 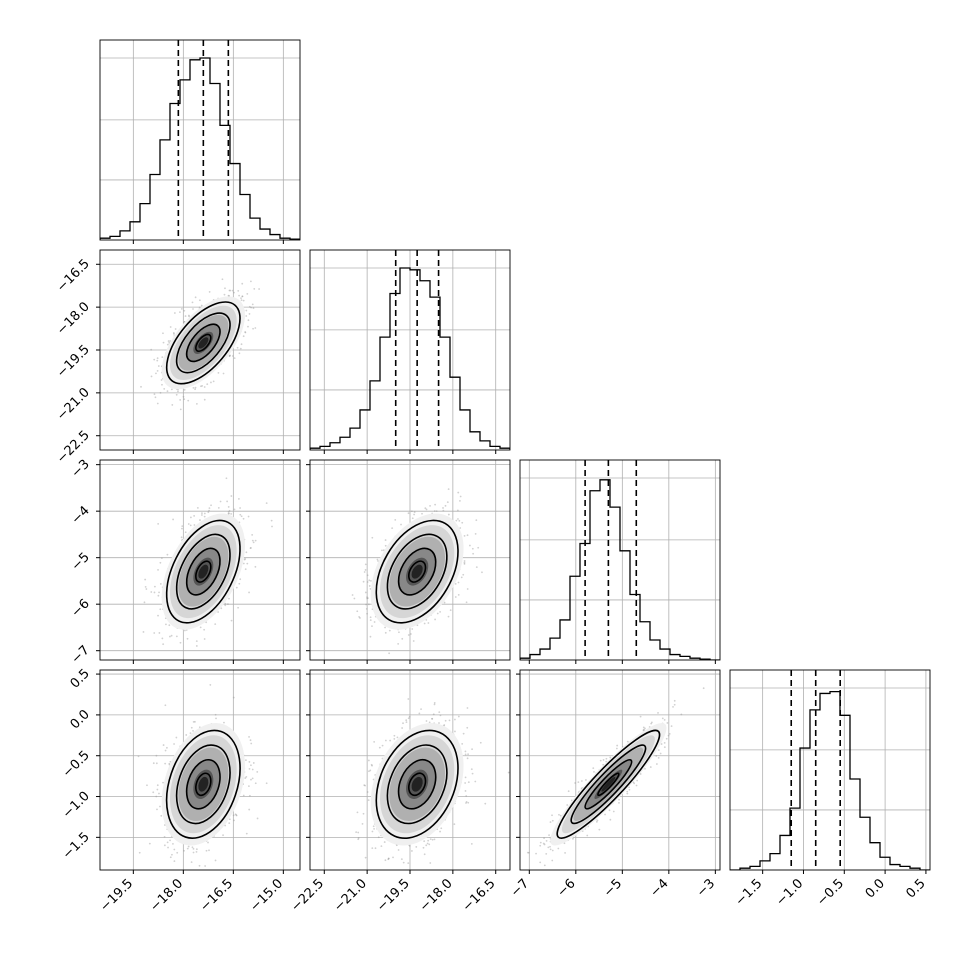 I want to click on density-fill, so click(x=203, y=343).